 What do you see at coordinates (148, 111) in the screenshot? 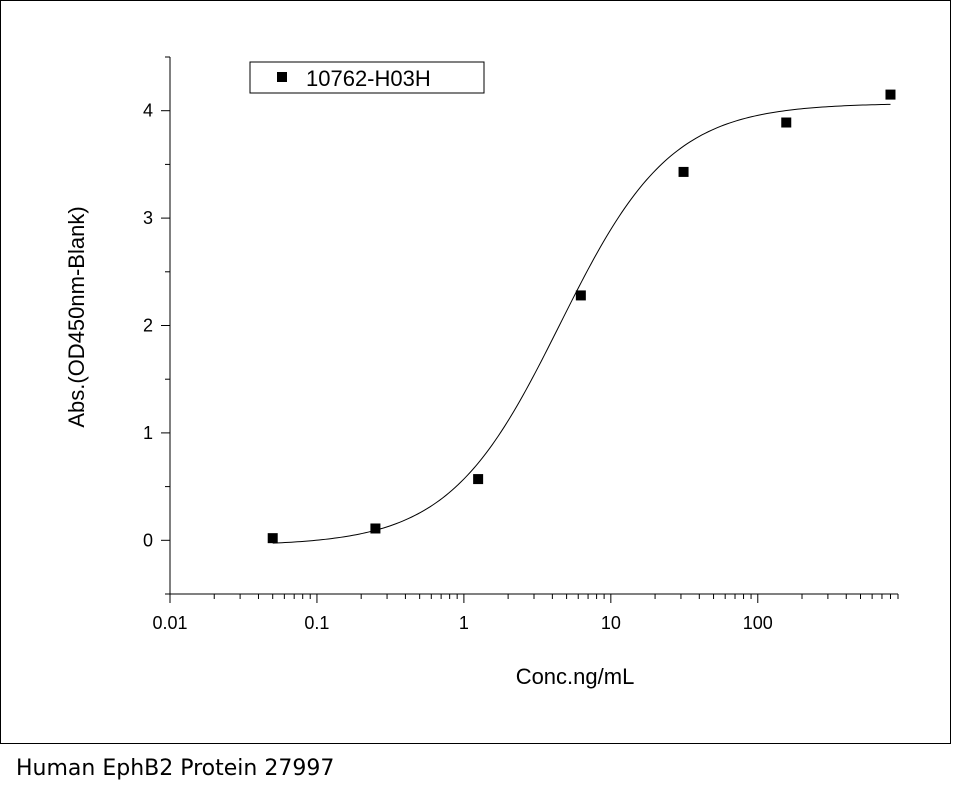
I see `y-tick-label: 4` at bounding box center [148, 111].